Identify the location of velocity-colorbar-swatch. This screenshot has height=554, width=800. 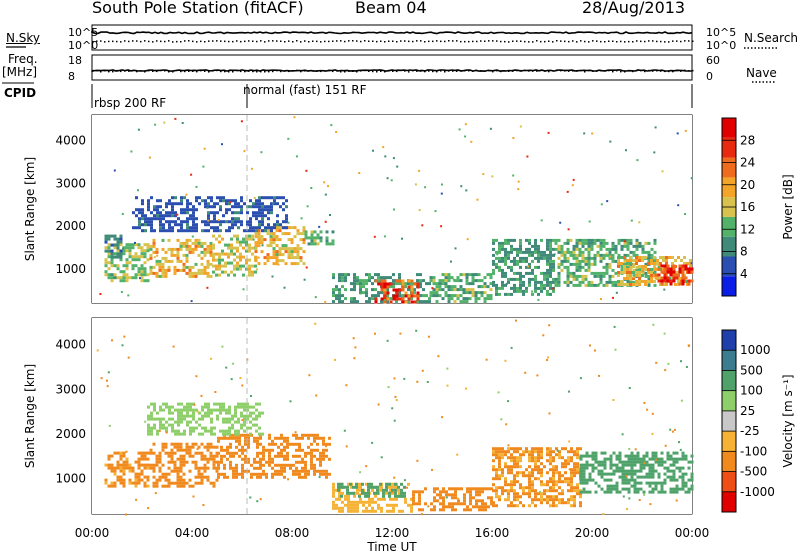
(729, 481).